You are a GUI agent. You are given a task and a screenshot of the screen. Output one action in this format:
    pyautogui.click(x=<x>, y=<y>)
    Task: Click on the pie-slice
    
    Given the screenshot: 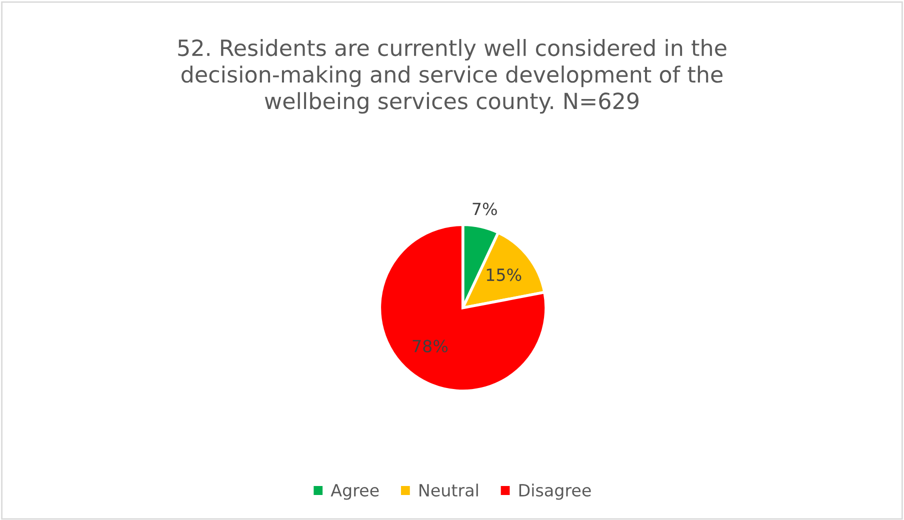 What is the action you would take?
    pyautogui.click(x=463, y=307)
    